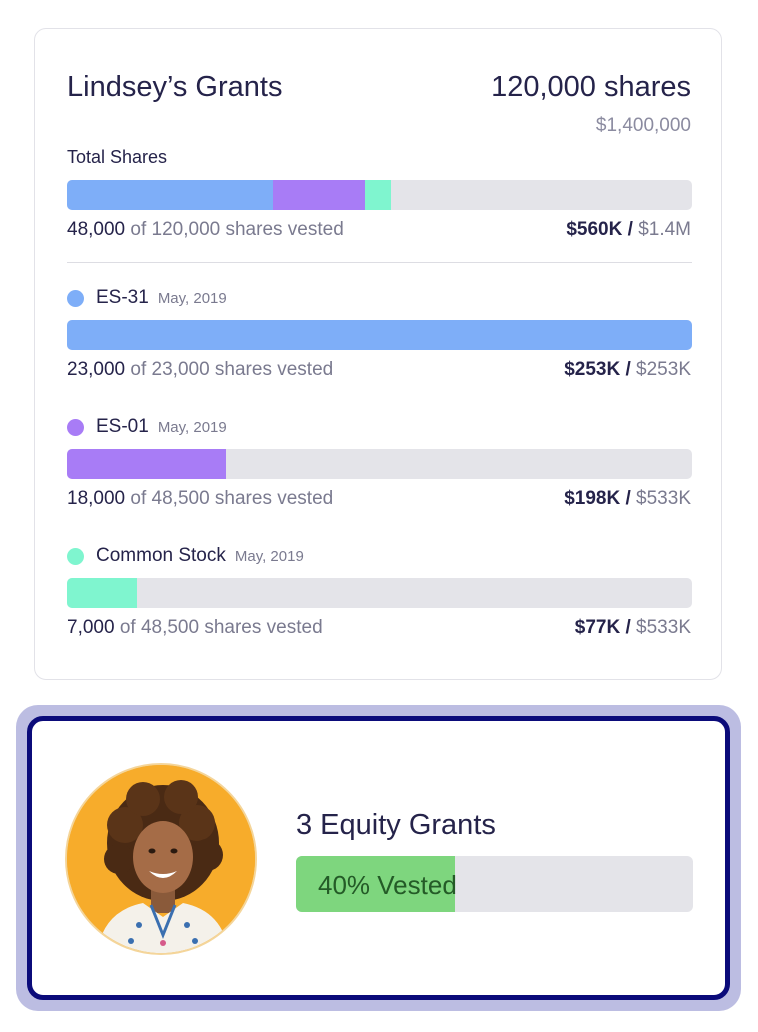 The image size is (758, 1032). I want to click on grant-vested-count: 18,000, so click(96, 498).